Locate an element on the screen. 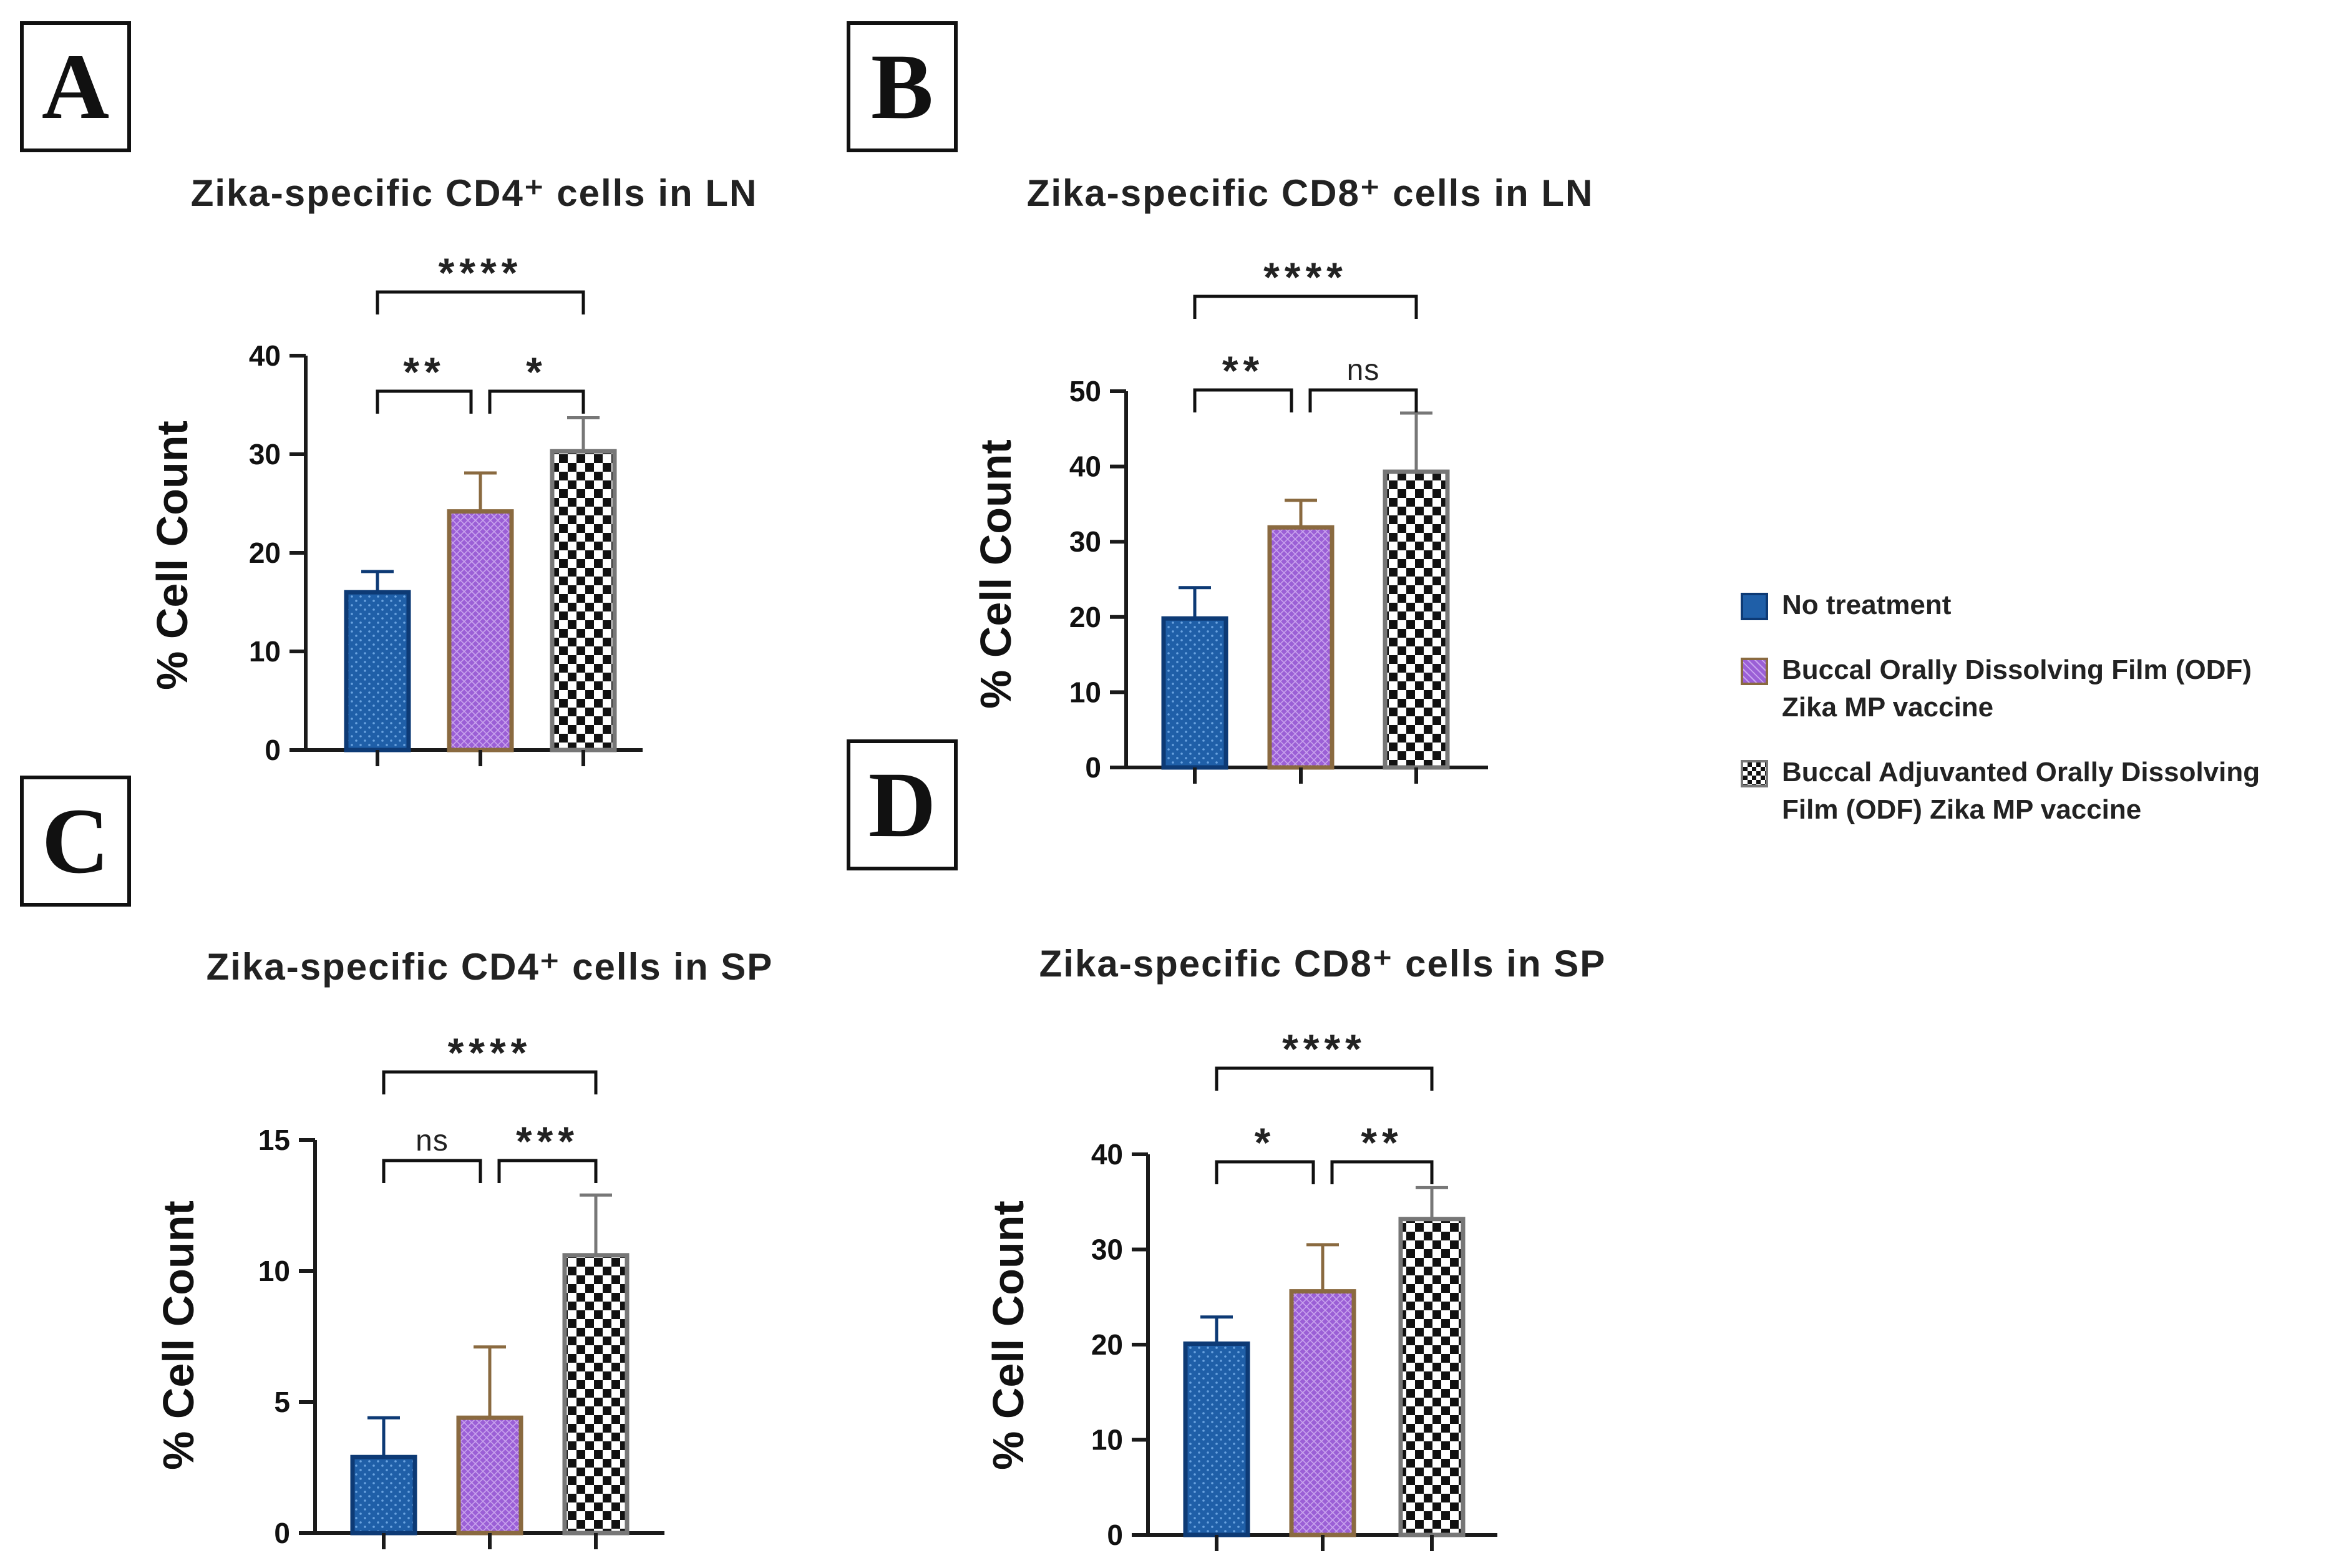  panel-label-c: C is located at coordinates (75, 841).